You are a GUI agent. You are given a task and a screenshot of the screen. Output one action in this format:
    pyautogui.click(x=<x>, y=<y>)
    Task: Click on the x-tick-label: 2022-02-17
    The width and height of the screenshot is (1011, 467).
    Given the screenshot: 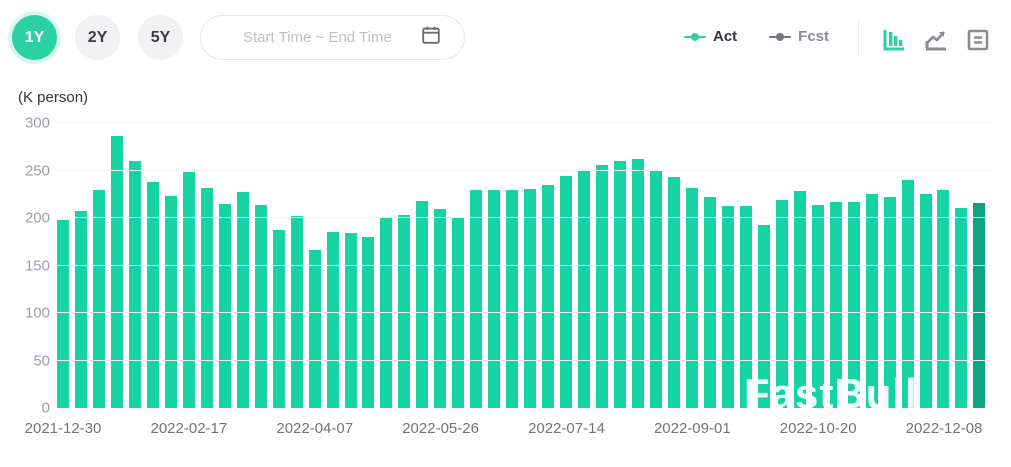 What is the action you would take?
    pyautogui.click(x=189, y=428)
    